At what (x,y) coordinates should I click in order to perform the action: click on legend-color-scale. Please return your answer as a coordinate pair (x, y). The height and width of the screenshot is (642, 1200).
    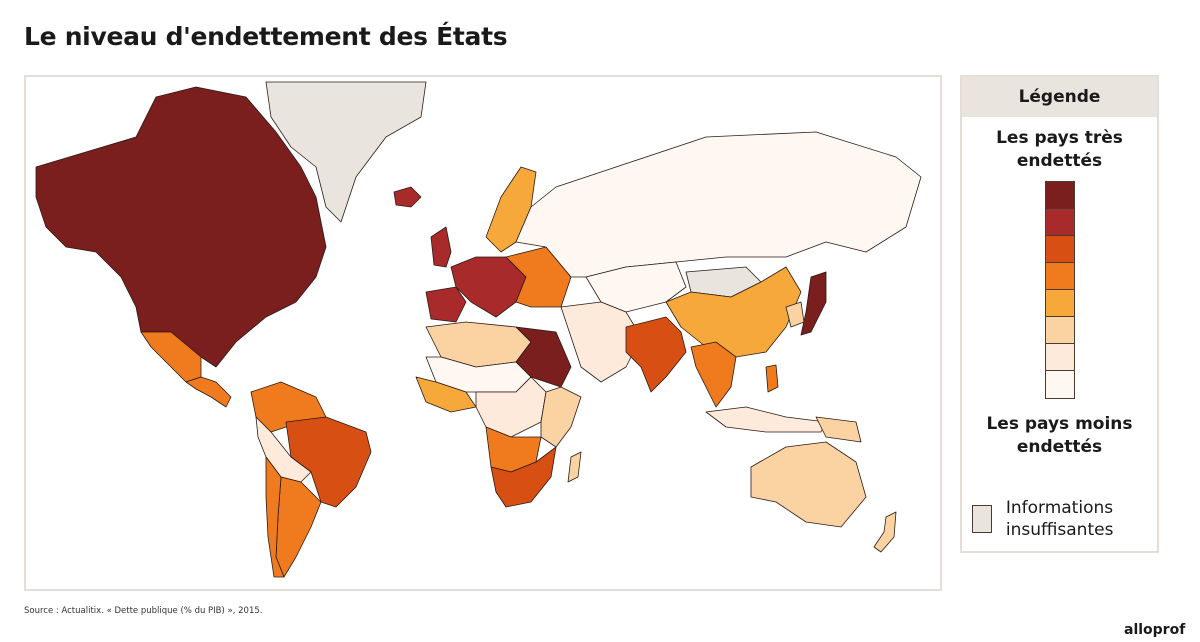
    Looking at the image, I should click on (1060, 290).